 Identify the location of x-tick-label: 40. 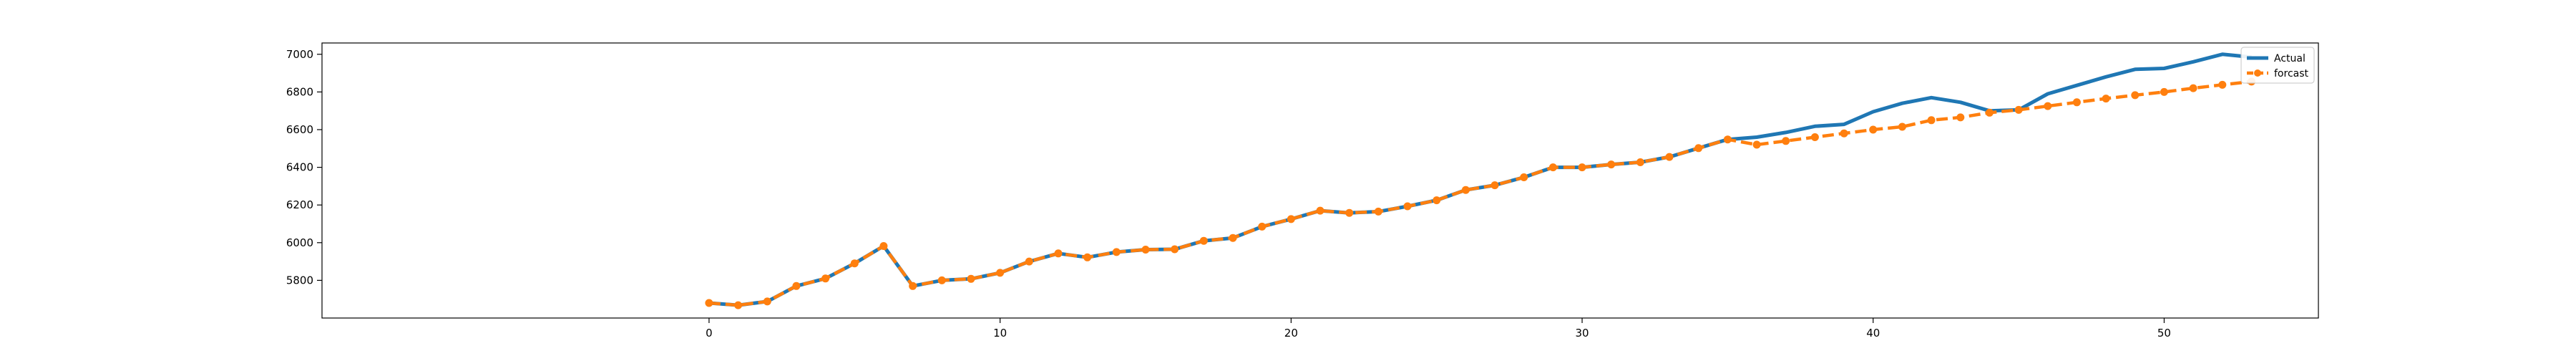
(1873, 333).